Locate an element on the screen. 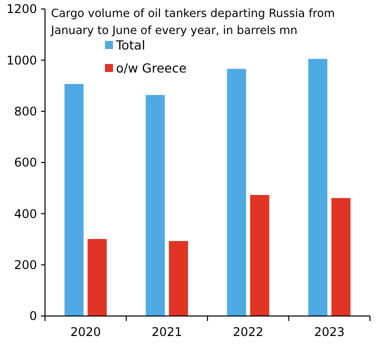  x-tick-label: 2021 is located at coordinates (167, 332).